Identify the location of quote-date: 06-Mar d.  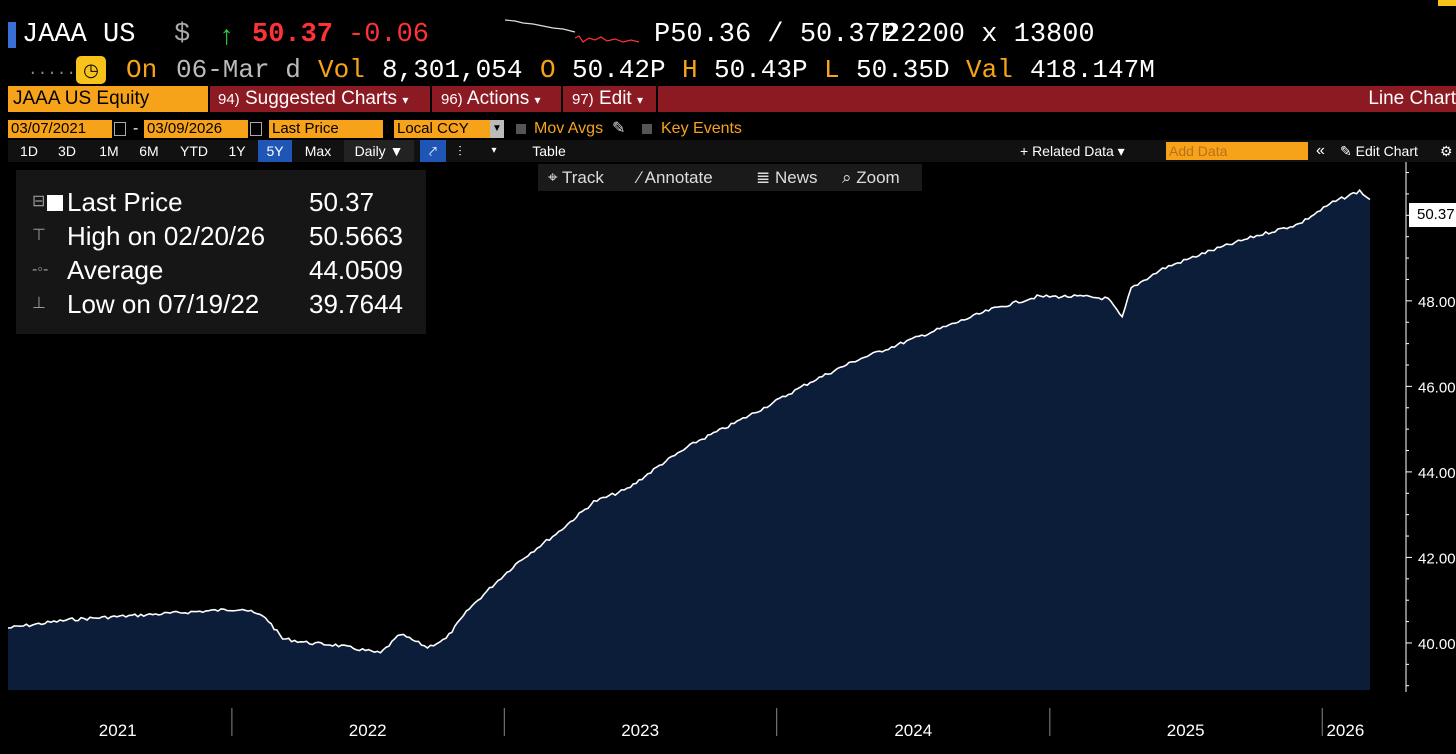
(238, 70).